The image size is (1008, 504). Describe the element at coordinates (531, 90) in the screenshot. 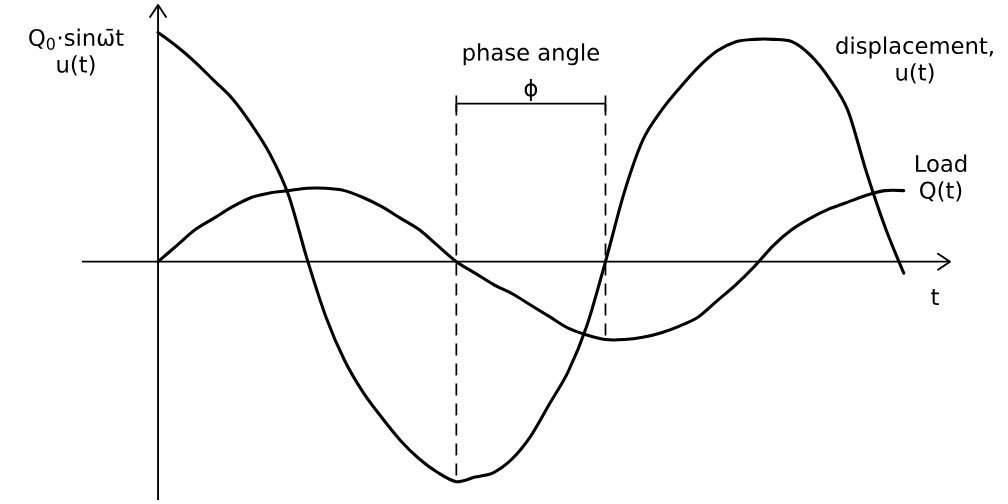

I see `annotation: ϕ` at that location.